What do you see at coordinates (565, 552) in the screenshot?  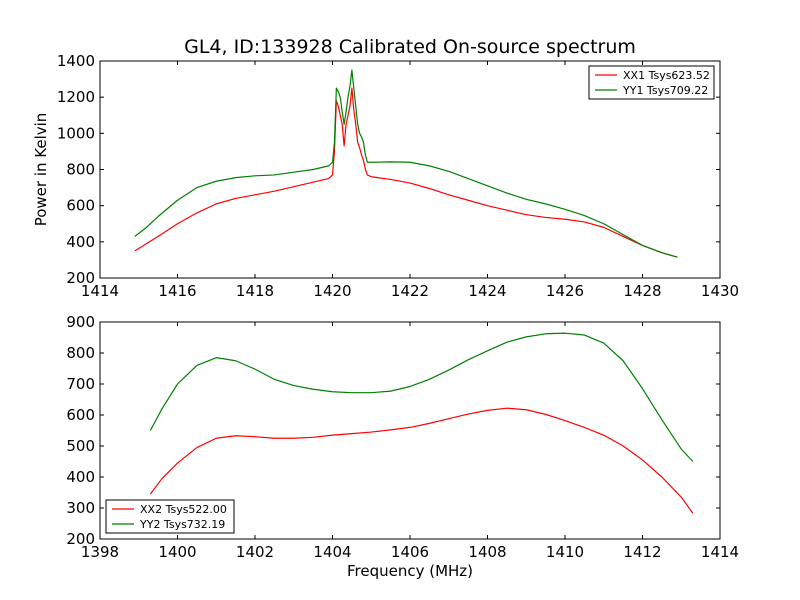 I see `x-tick-label: 1410` at bounding box center [565, 552].